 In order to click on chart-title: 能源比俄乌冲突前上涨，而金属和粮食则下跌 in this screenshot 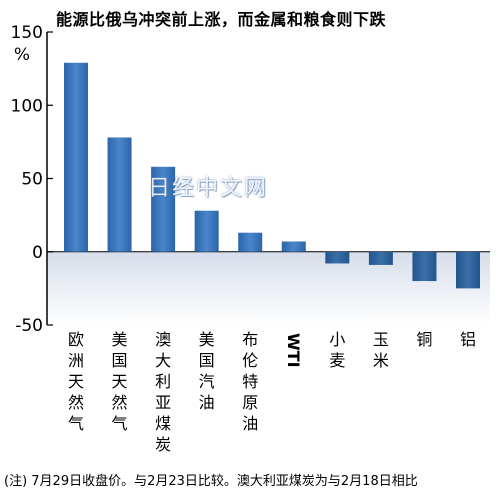, I will do `click(221, 19)`.